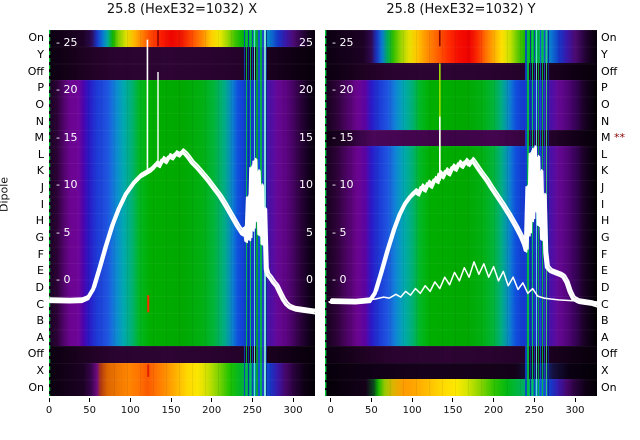 Image resolution: width=640 pixels, height=440 pixels. I want to click on y-scale-label-right: 0, so click(309, 279).